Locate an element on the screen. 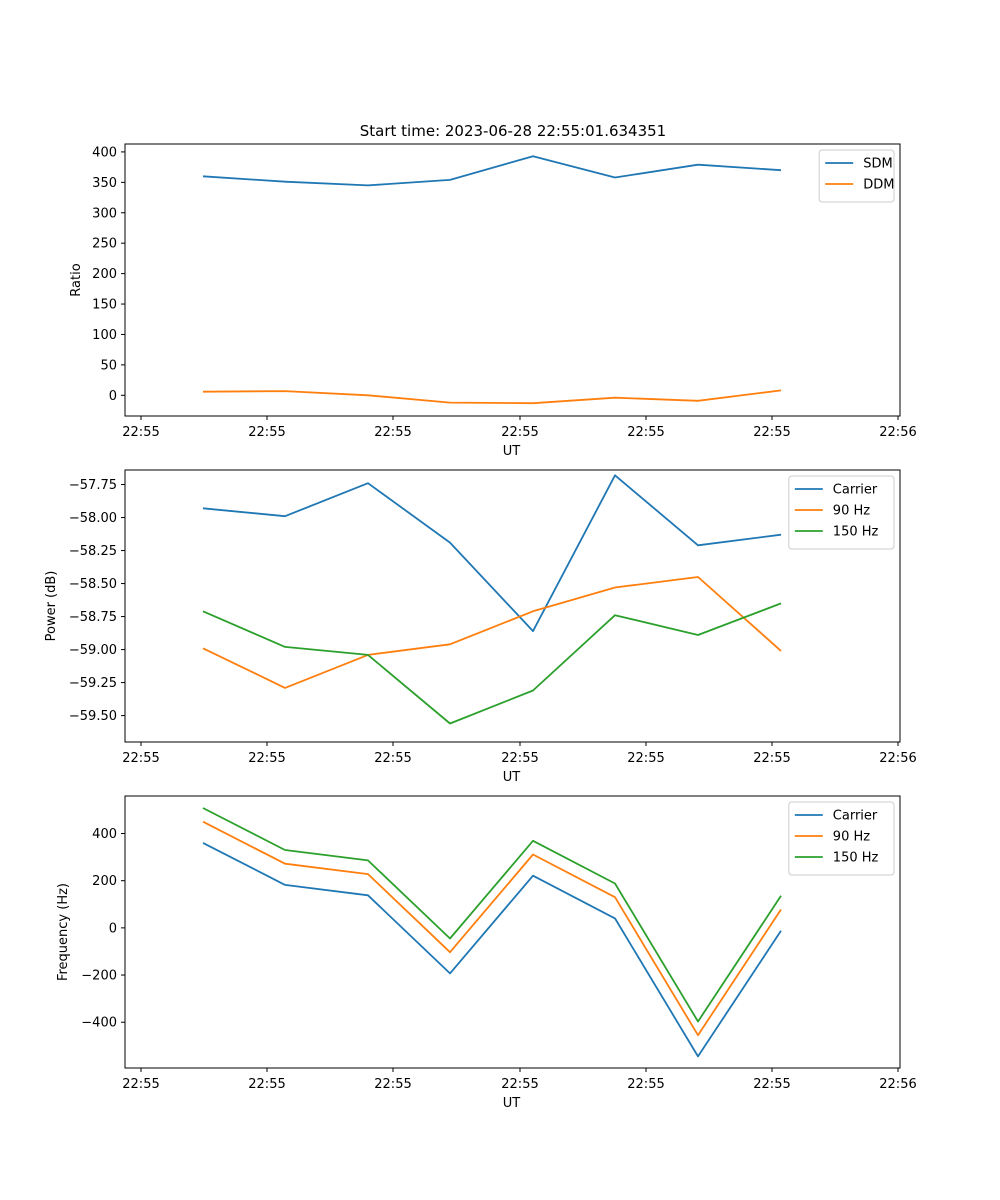 Image resolution: width=1000 pixels, height=1200 pixels. y-axis-label: Ratio is located at coordinates (76, 279).